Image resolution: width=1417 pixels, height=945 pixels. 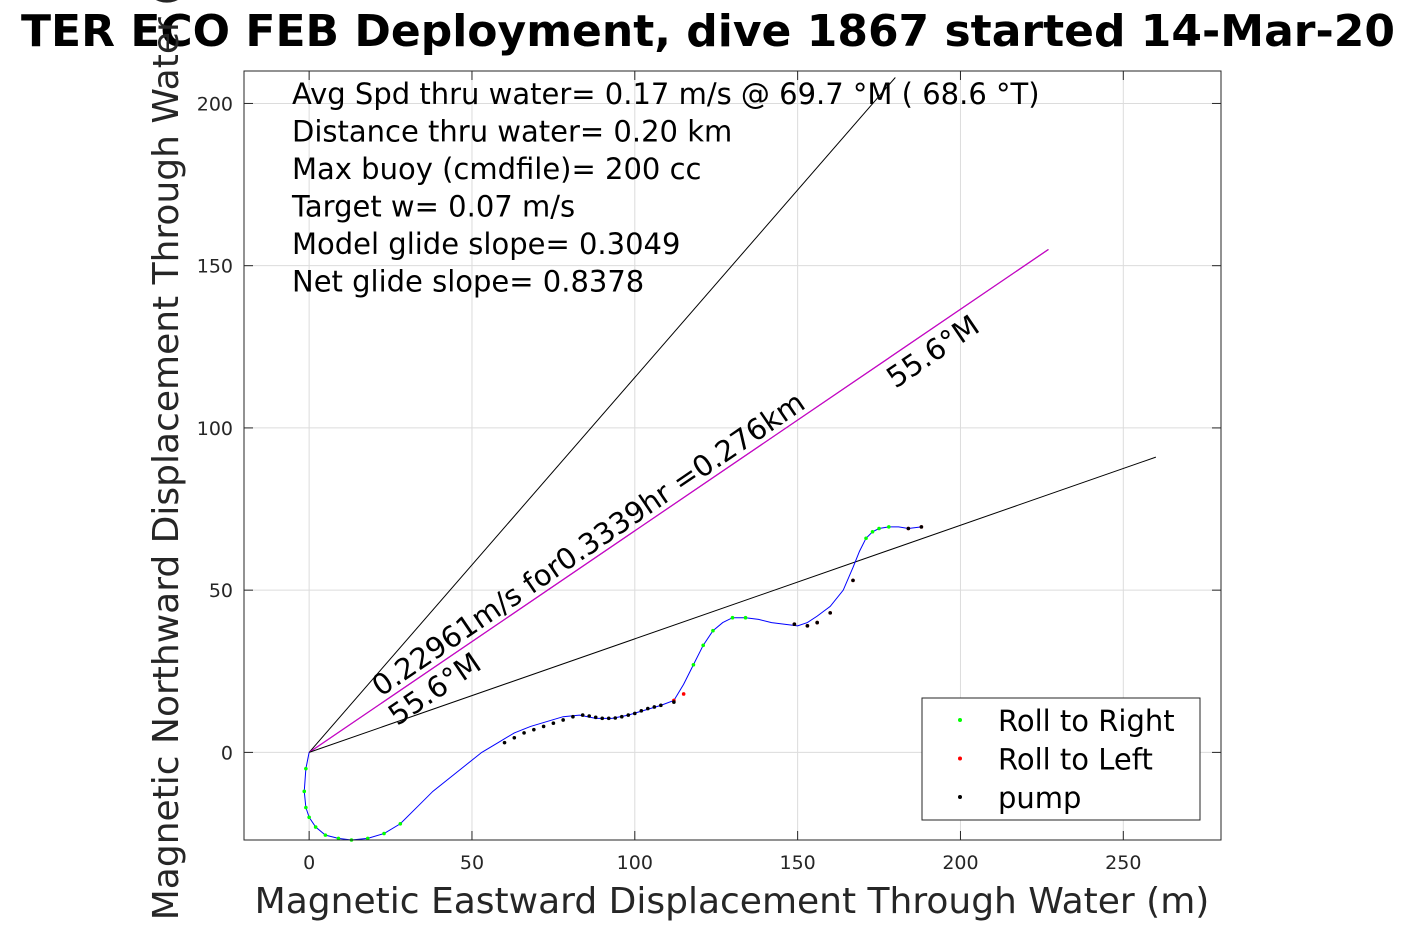 What do you see at coordinates (215, 429) in the screenshot?
I see `y-tick-label: 100` at bounding box center [215, 429].